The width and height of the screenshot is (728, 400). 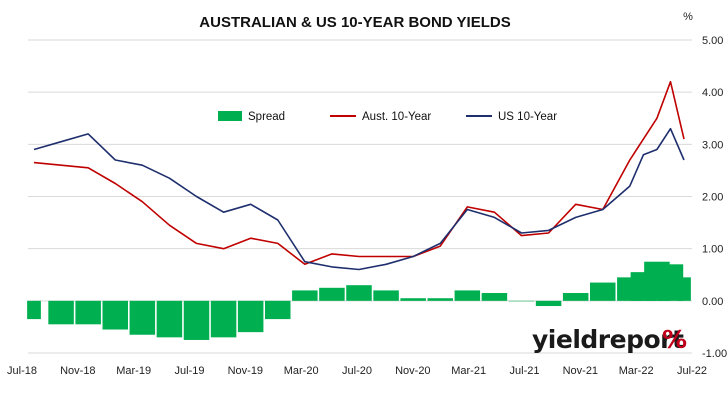 I want to click on x-tick-label: Mar-19, so click(x=133, y=371).